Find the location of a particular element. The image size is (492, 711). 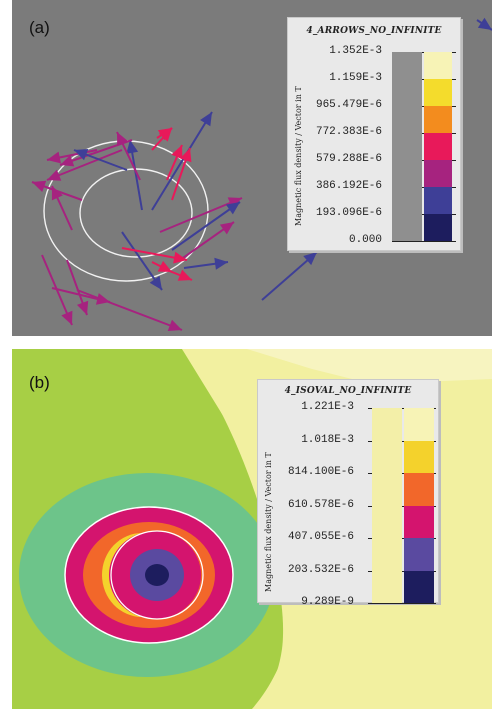

coil-inner-circle-b is located at coordinates (157, 575).